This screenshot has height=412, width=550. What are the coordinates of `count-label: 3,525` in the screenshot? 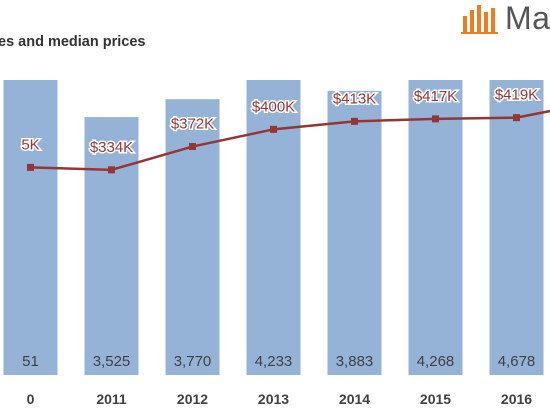 It's located at (112, 361).